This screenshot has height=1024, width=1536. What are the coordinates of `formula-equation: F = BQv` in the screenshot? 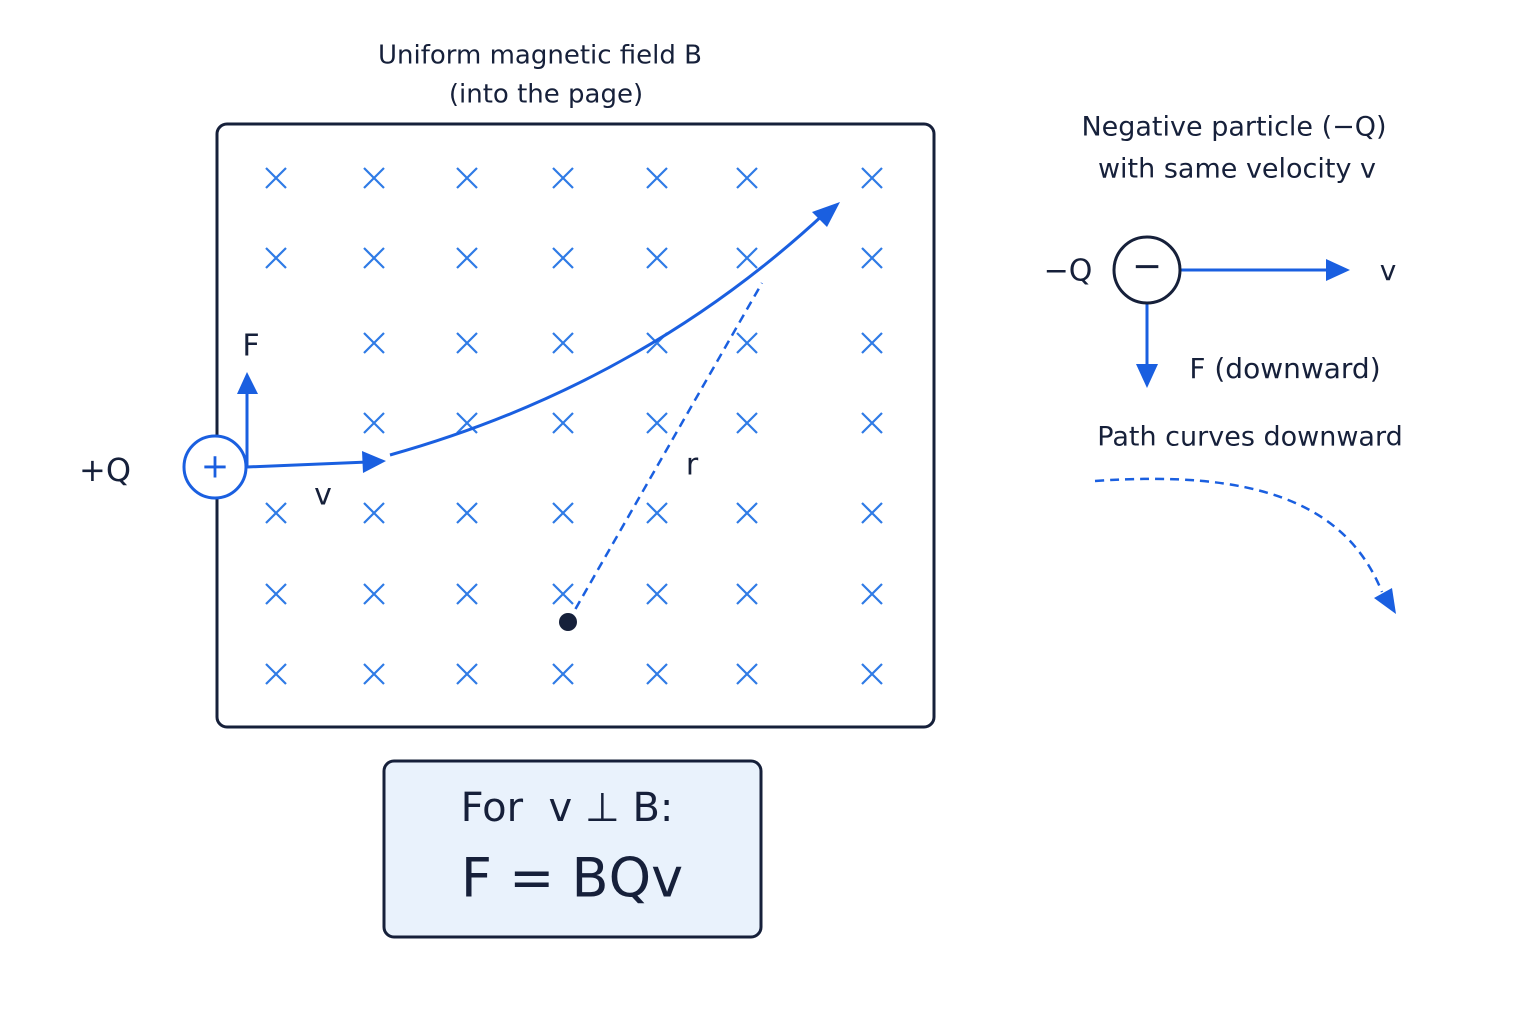 It's located at (572, 878).